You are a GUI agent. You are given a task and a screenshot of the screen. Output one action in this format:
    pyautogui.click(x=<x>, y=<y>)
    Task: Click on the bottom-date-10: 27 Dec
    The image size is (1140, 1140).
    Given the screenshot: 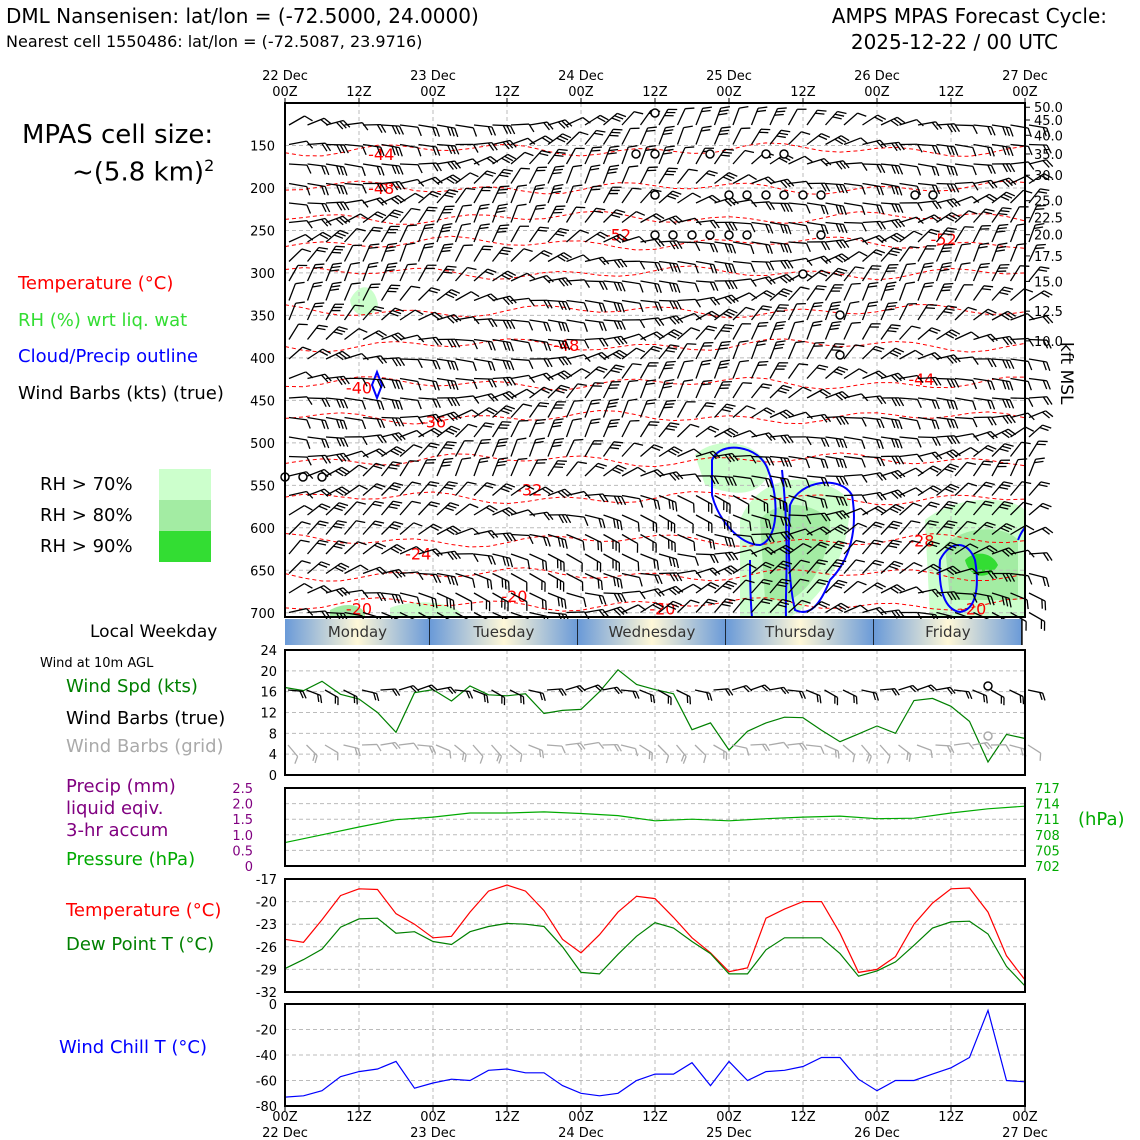 What is the action you would take?
    pyautogui.click(x=1025, y=1133)
    